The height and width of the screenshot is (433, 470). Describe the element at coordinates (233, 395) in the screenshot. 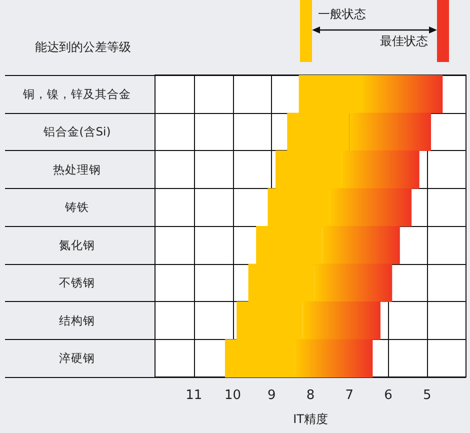

I see `x-tick-label: 10` at that location.